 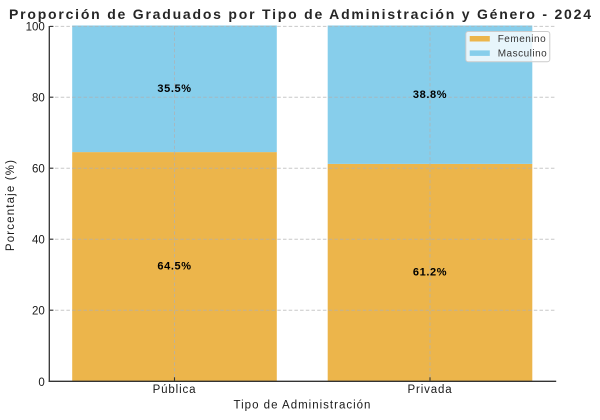 What do you see at coordinates (38, 241) in the screenshot?
I see `svg-text: 40` at bounding box center [38, 241].